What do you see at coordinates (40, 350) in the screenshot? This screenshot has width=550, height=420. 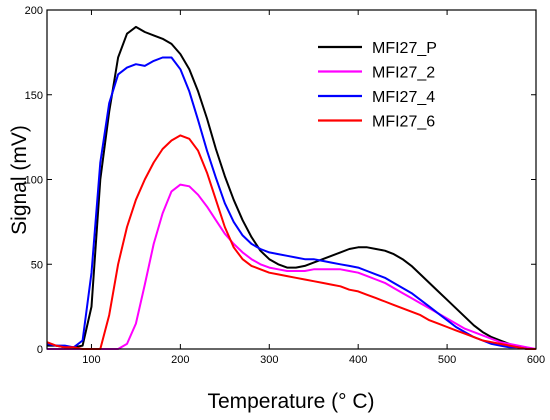 I see `y-tick-label: 0` at bounding box center [40, 350].